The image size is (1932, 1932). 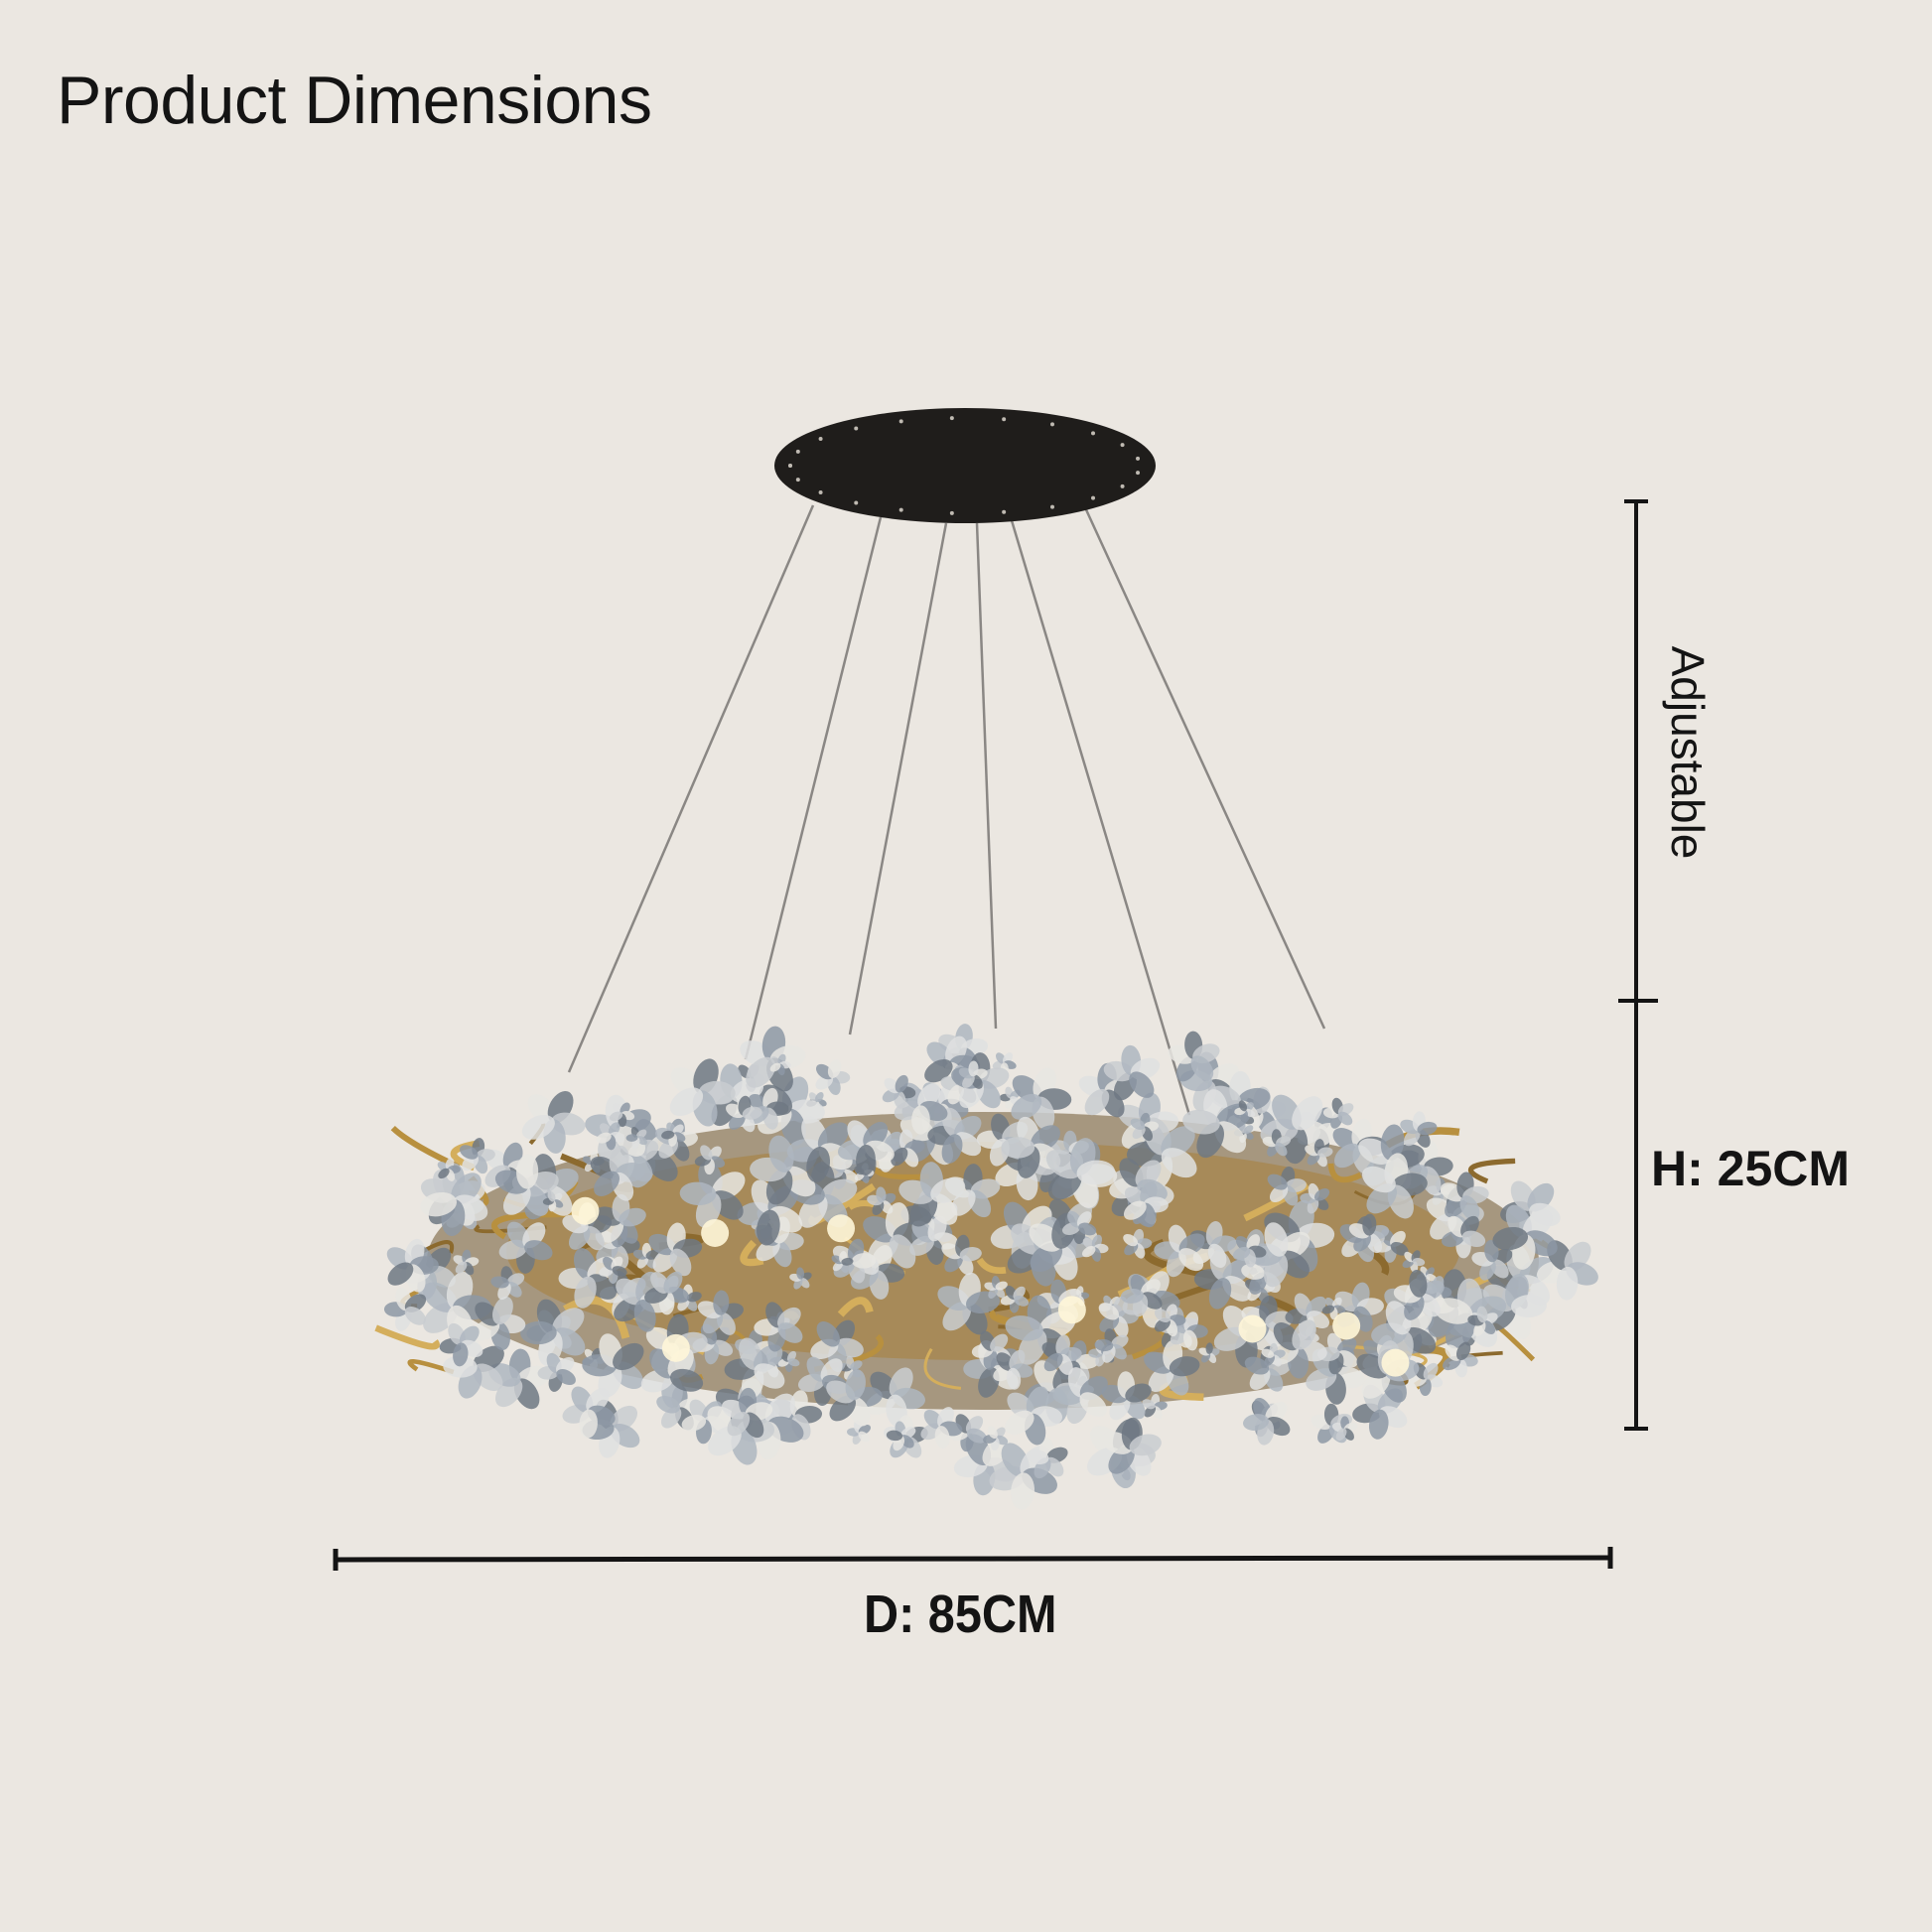 What do you see at coordinates (961, 1615) in the screenshot?
I see `diameter-label: D: 85CM` at bounding box center [961, 1615].